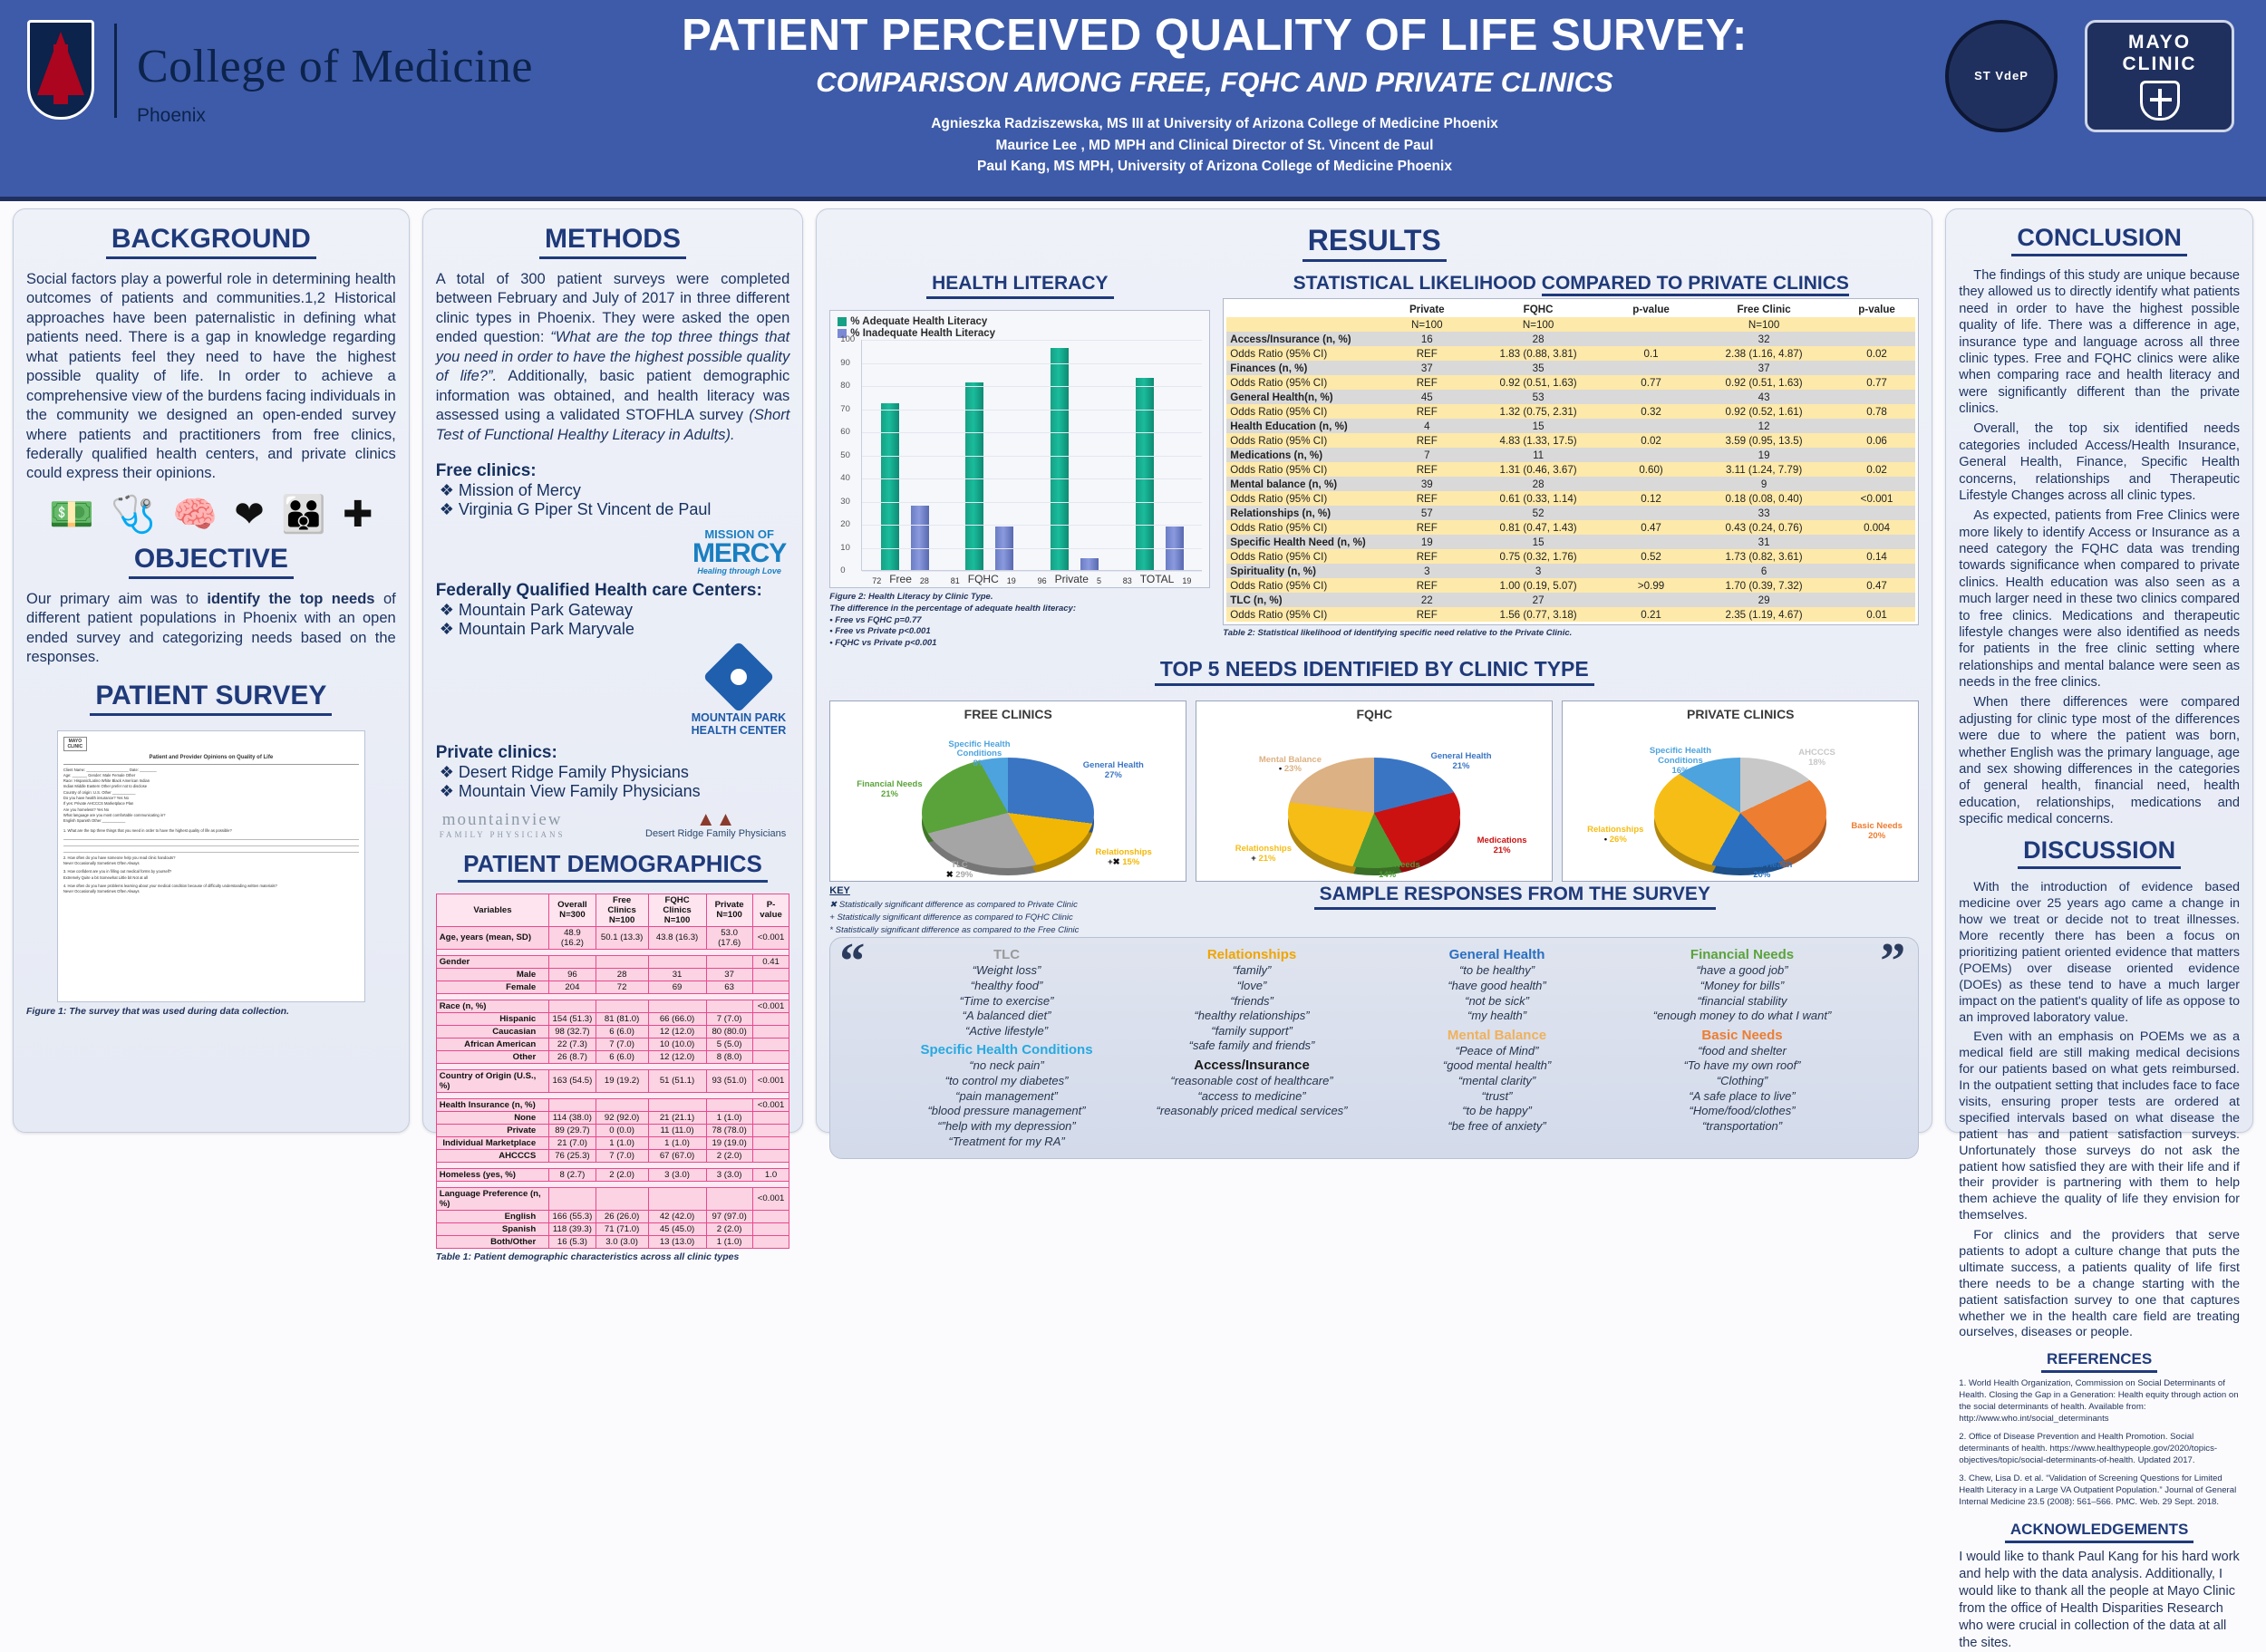  What do you see at coordinates (716, 833) in the screenshot?
I see `desert-ridge-name: Desert Ridge Family Physicians` at bounding box center [716, 833].